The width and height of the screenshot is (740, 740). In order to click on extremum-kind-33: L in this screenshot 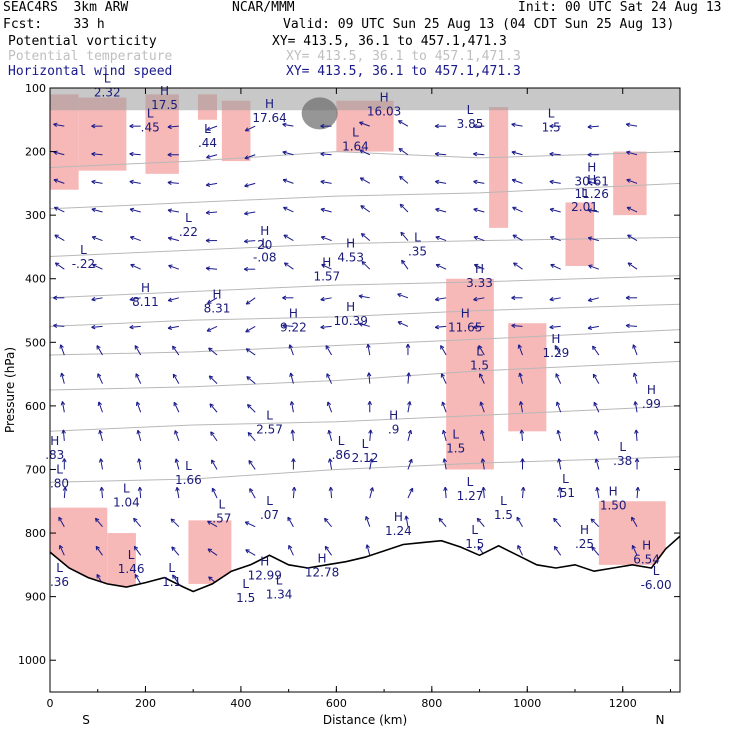, I will do `click(455, 434)`.